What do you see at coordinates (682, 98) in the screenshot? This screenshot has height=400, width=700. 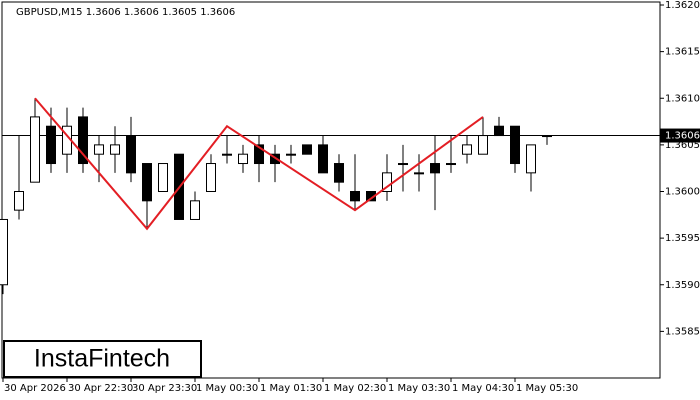 I see `y-tick-label: 1.3610` at bounding box center [682, 98].